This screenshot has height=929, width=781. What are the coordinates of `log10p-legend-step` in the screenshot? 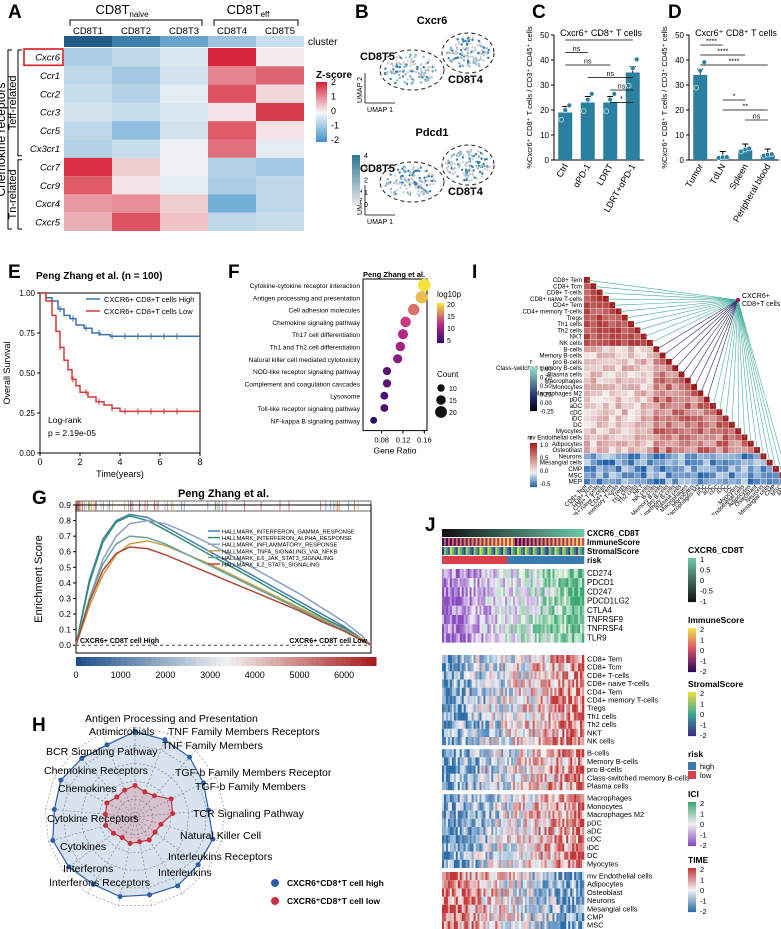 It's located at (440, 333).